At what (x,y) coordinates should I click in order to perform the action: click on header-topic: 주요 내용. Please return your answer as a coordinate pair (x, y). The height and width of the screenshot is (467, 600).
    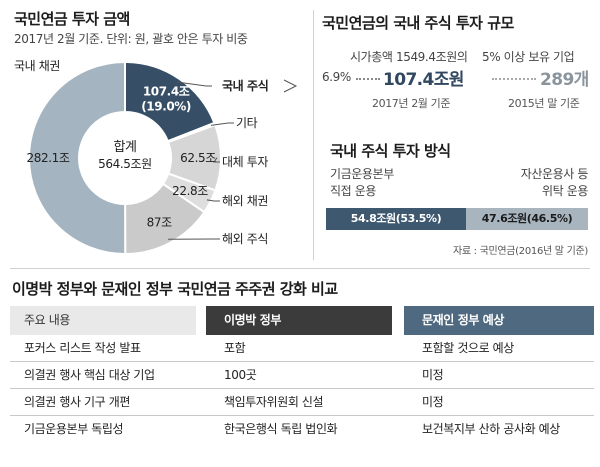
    Looking at the image, I should click on (103, 320).